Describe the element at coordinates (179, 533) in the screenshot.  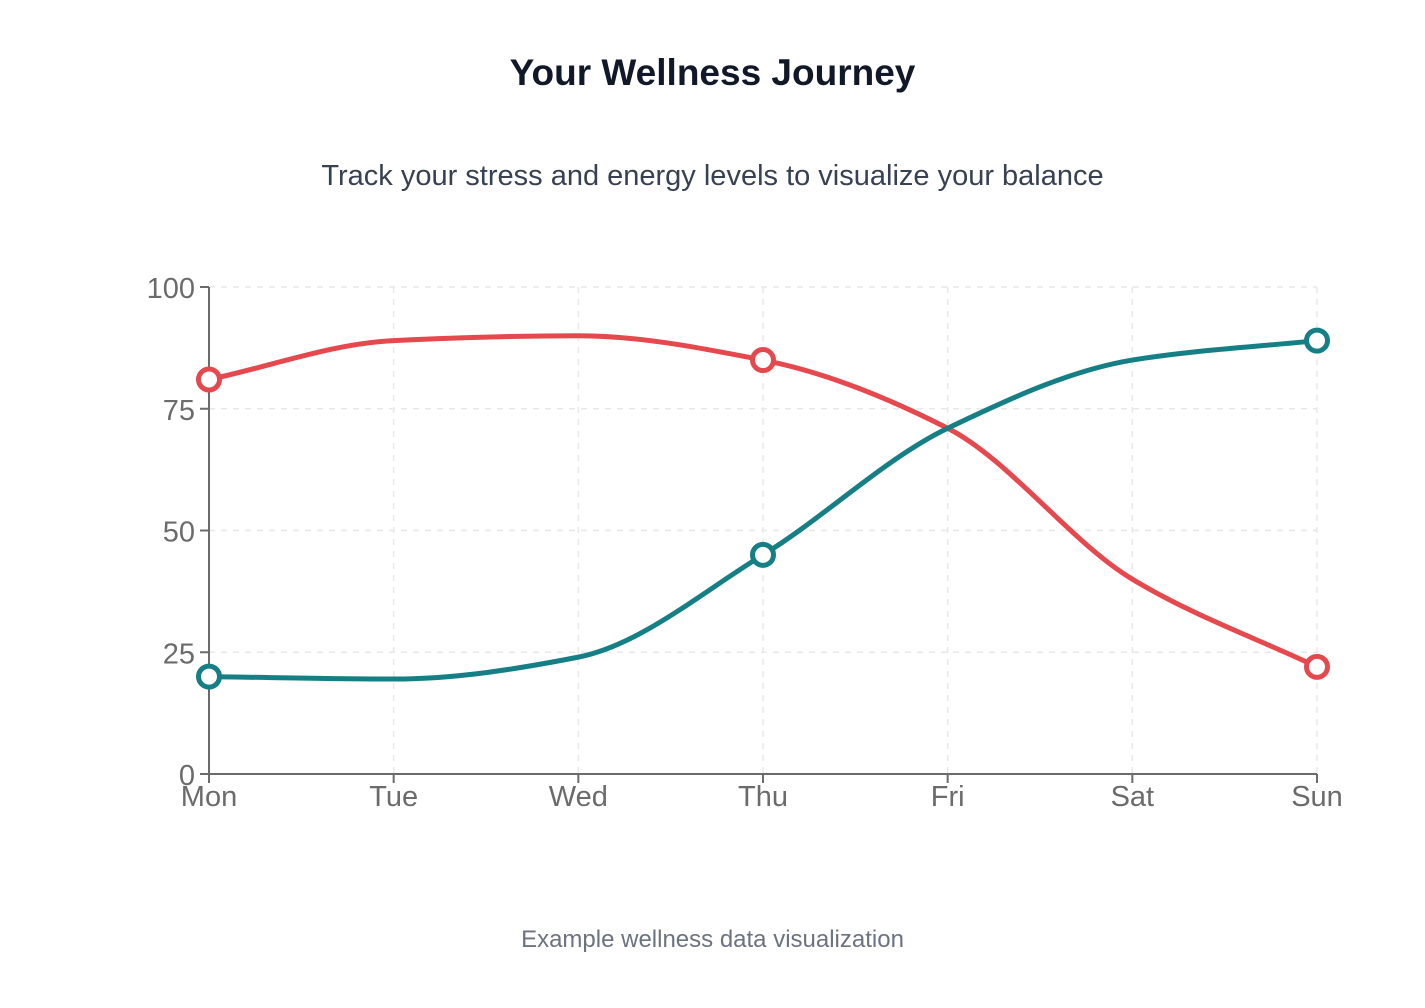
I see `y-tick-label: 50` at that location.